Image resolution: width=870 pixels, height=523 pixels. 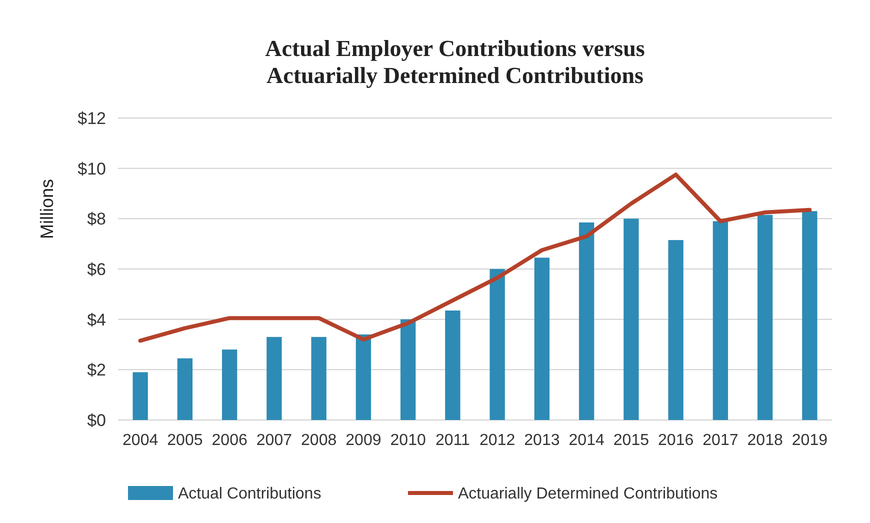 What do you see at coordinates (455, 62) in the screenshot?
I see `chart-title: Actual Employer Contributions versus Actuarially Determined Contributions` at bounding box center [455, 62].